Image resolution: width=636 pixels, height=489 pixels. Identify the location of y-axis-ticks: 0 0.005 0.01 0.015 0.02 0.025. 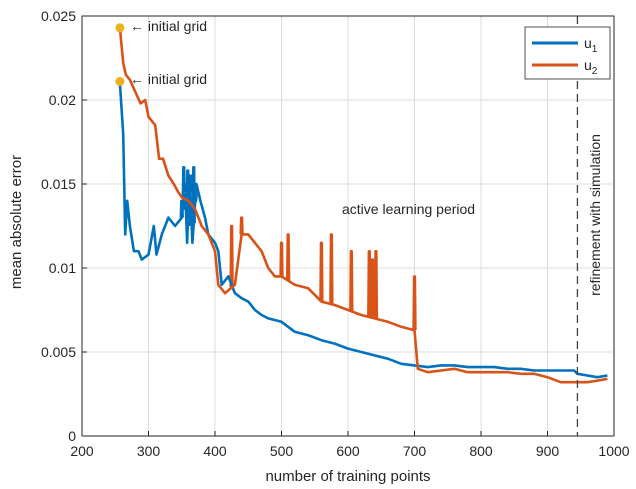
(64, 226).